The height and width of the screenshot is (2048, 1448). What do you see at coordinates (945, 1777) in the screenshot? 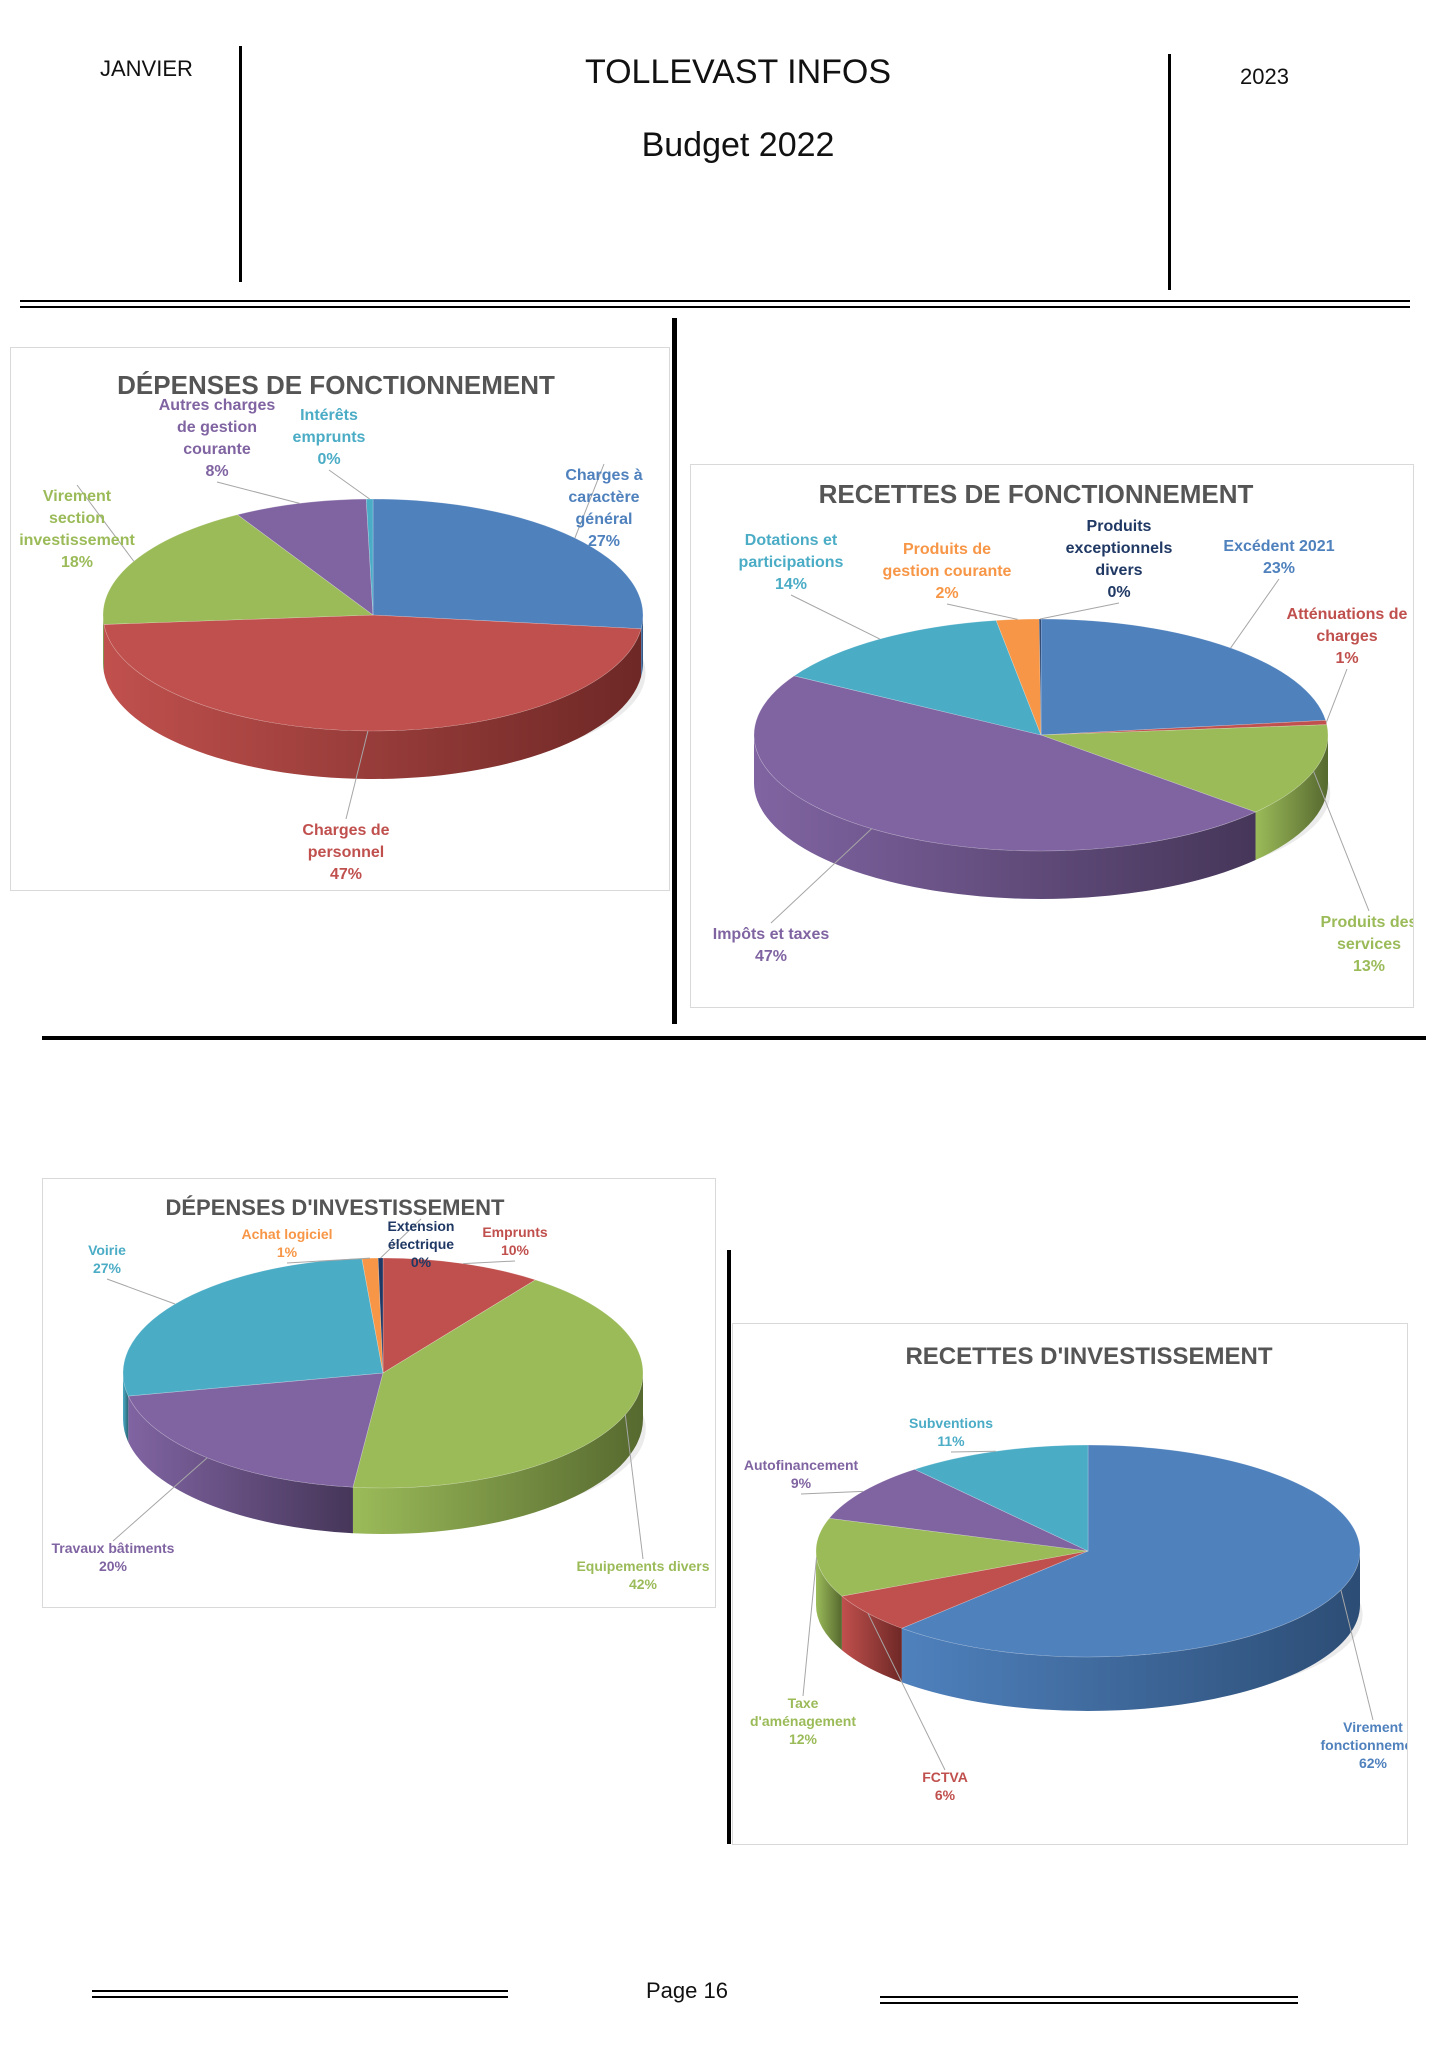
I see `pie-label-text: FCTVA` at bounding box center [945, 1777].